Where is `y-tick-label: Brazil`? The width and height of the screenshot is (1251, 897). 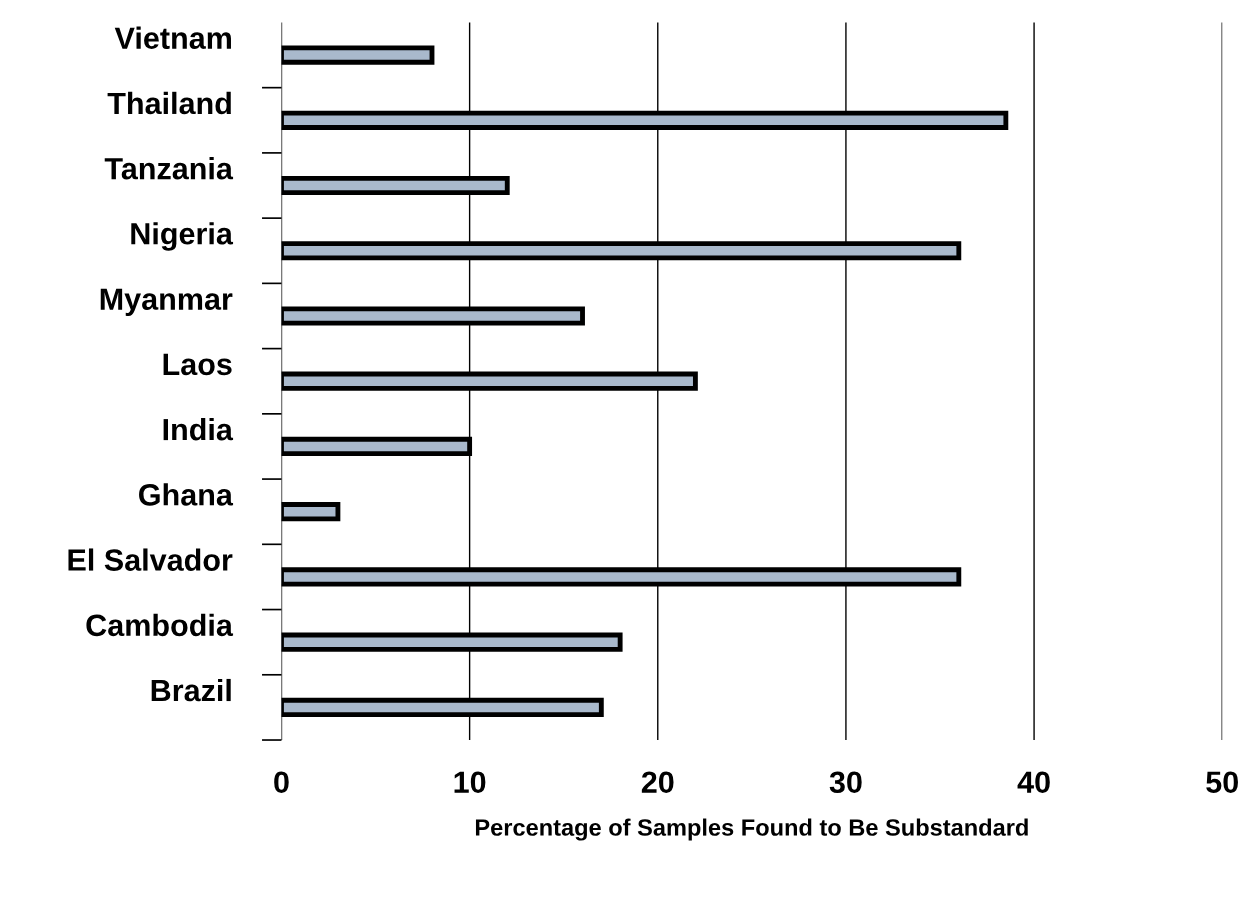 y-tick-label: Brazil is located at coordinates (191, 690).